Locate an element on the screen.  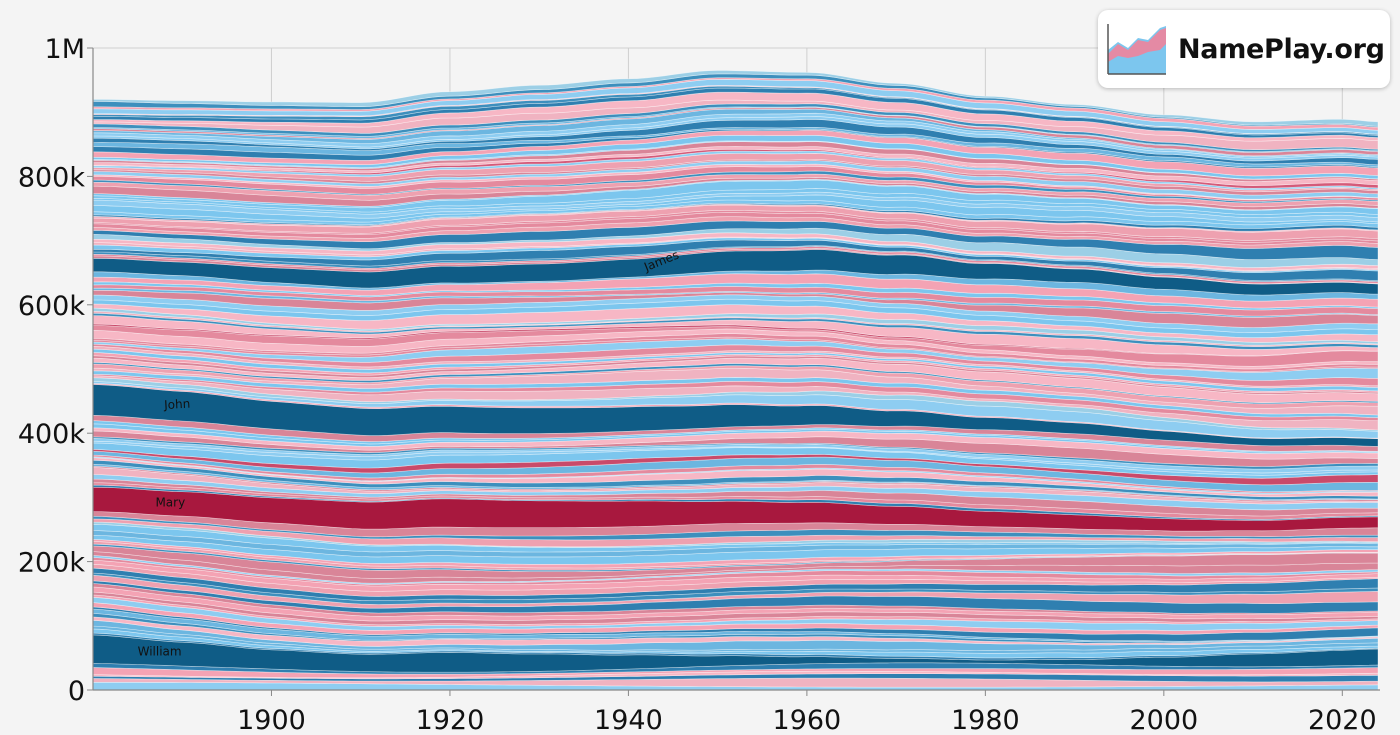
stream-label-mary: Mary is located at coordinates (170, 503).